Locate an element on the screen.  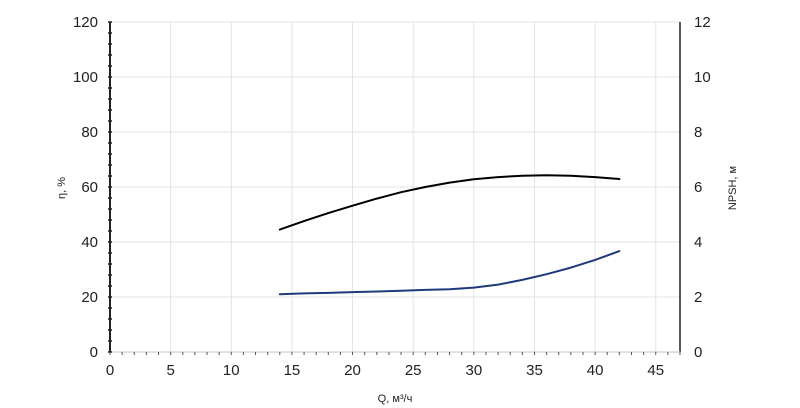
left-tick-label: 40 is located at coordinates (89, 242).